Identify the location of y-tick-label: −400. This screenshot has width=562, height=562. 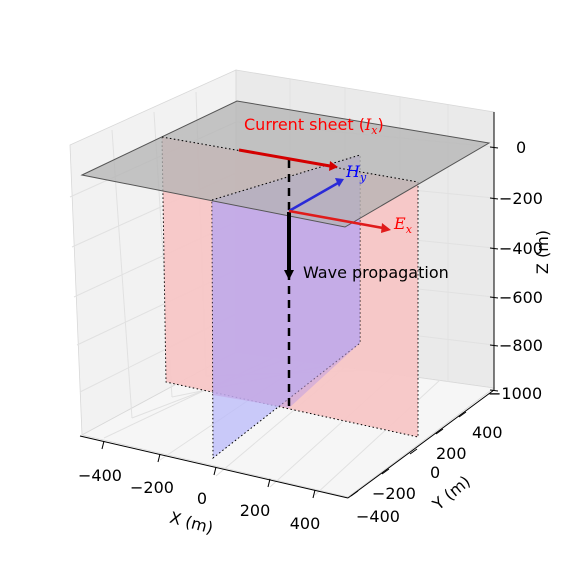
(378, 516).